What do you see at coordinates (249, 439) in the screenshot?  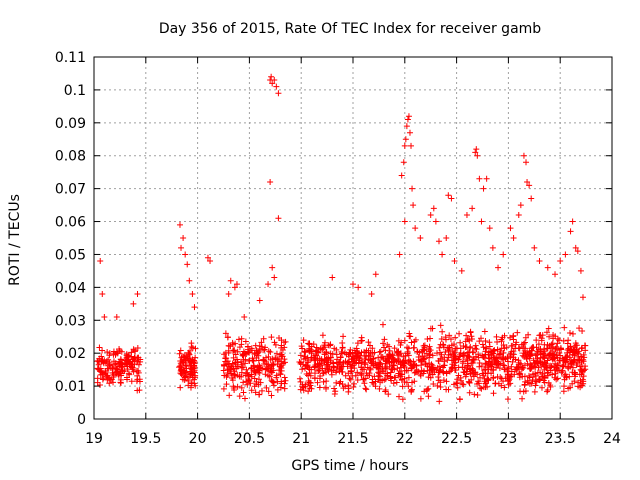 I see `x-tick-label: 20.5` at bounding box center [249, 439].